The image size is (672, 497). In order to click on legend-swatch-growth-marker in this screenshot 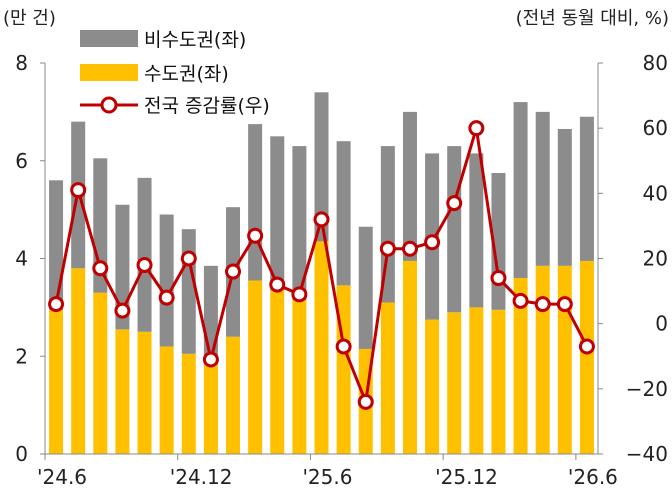, I will do `click(109, 105)`.